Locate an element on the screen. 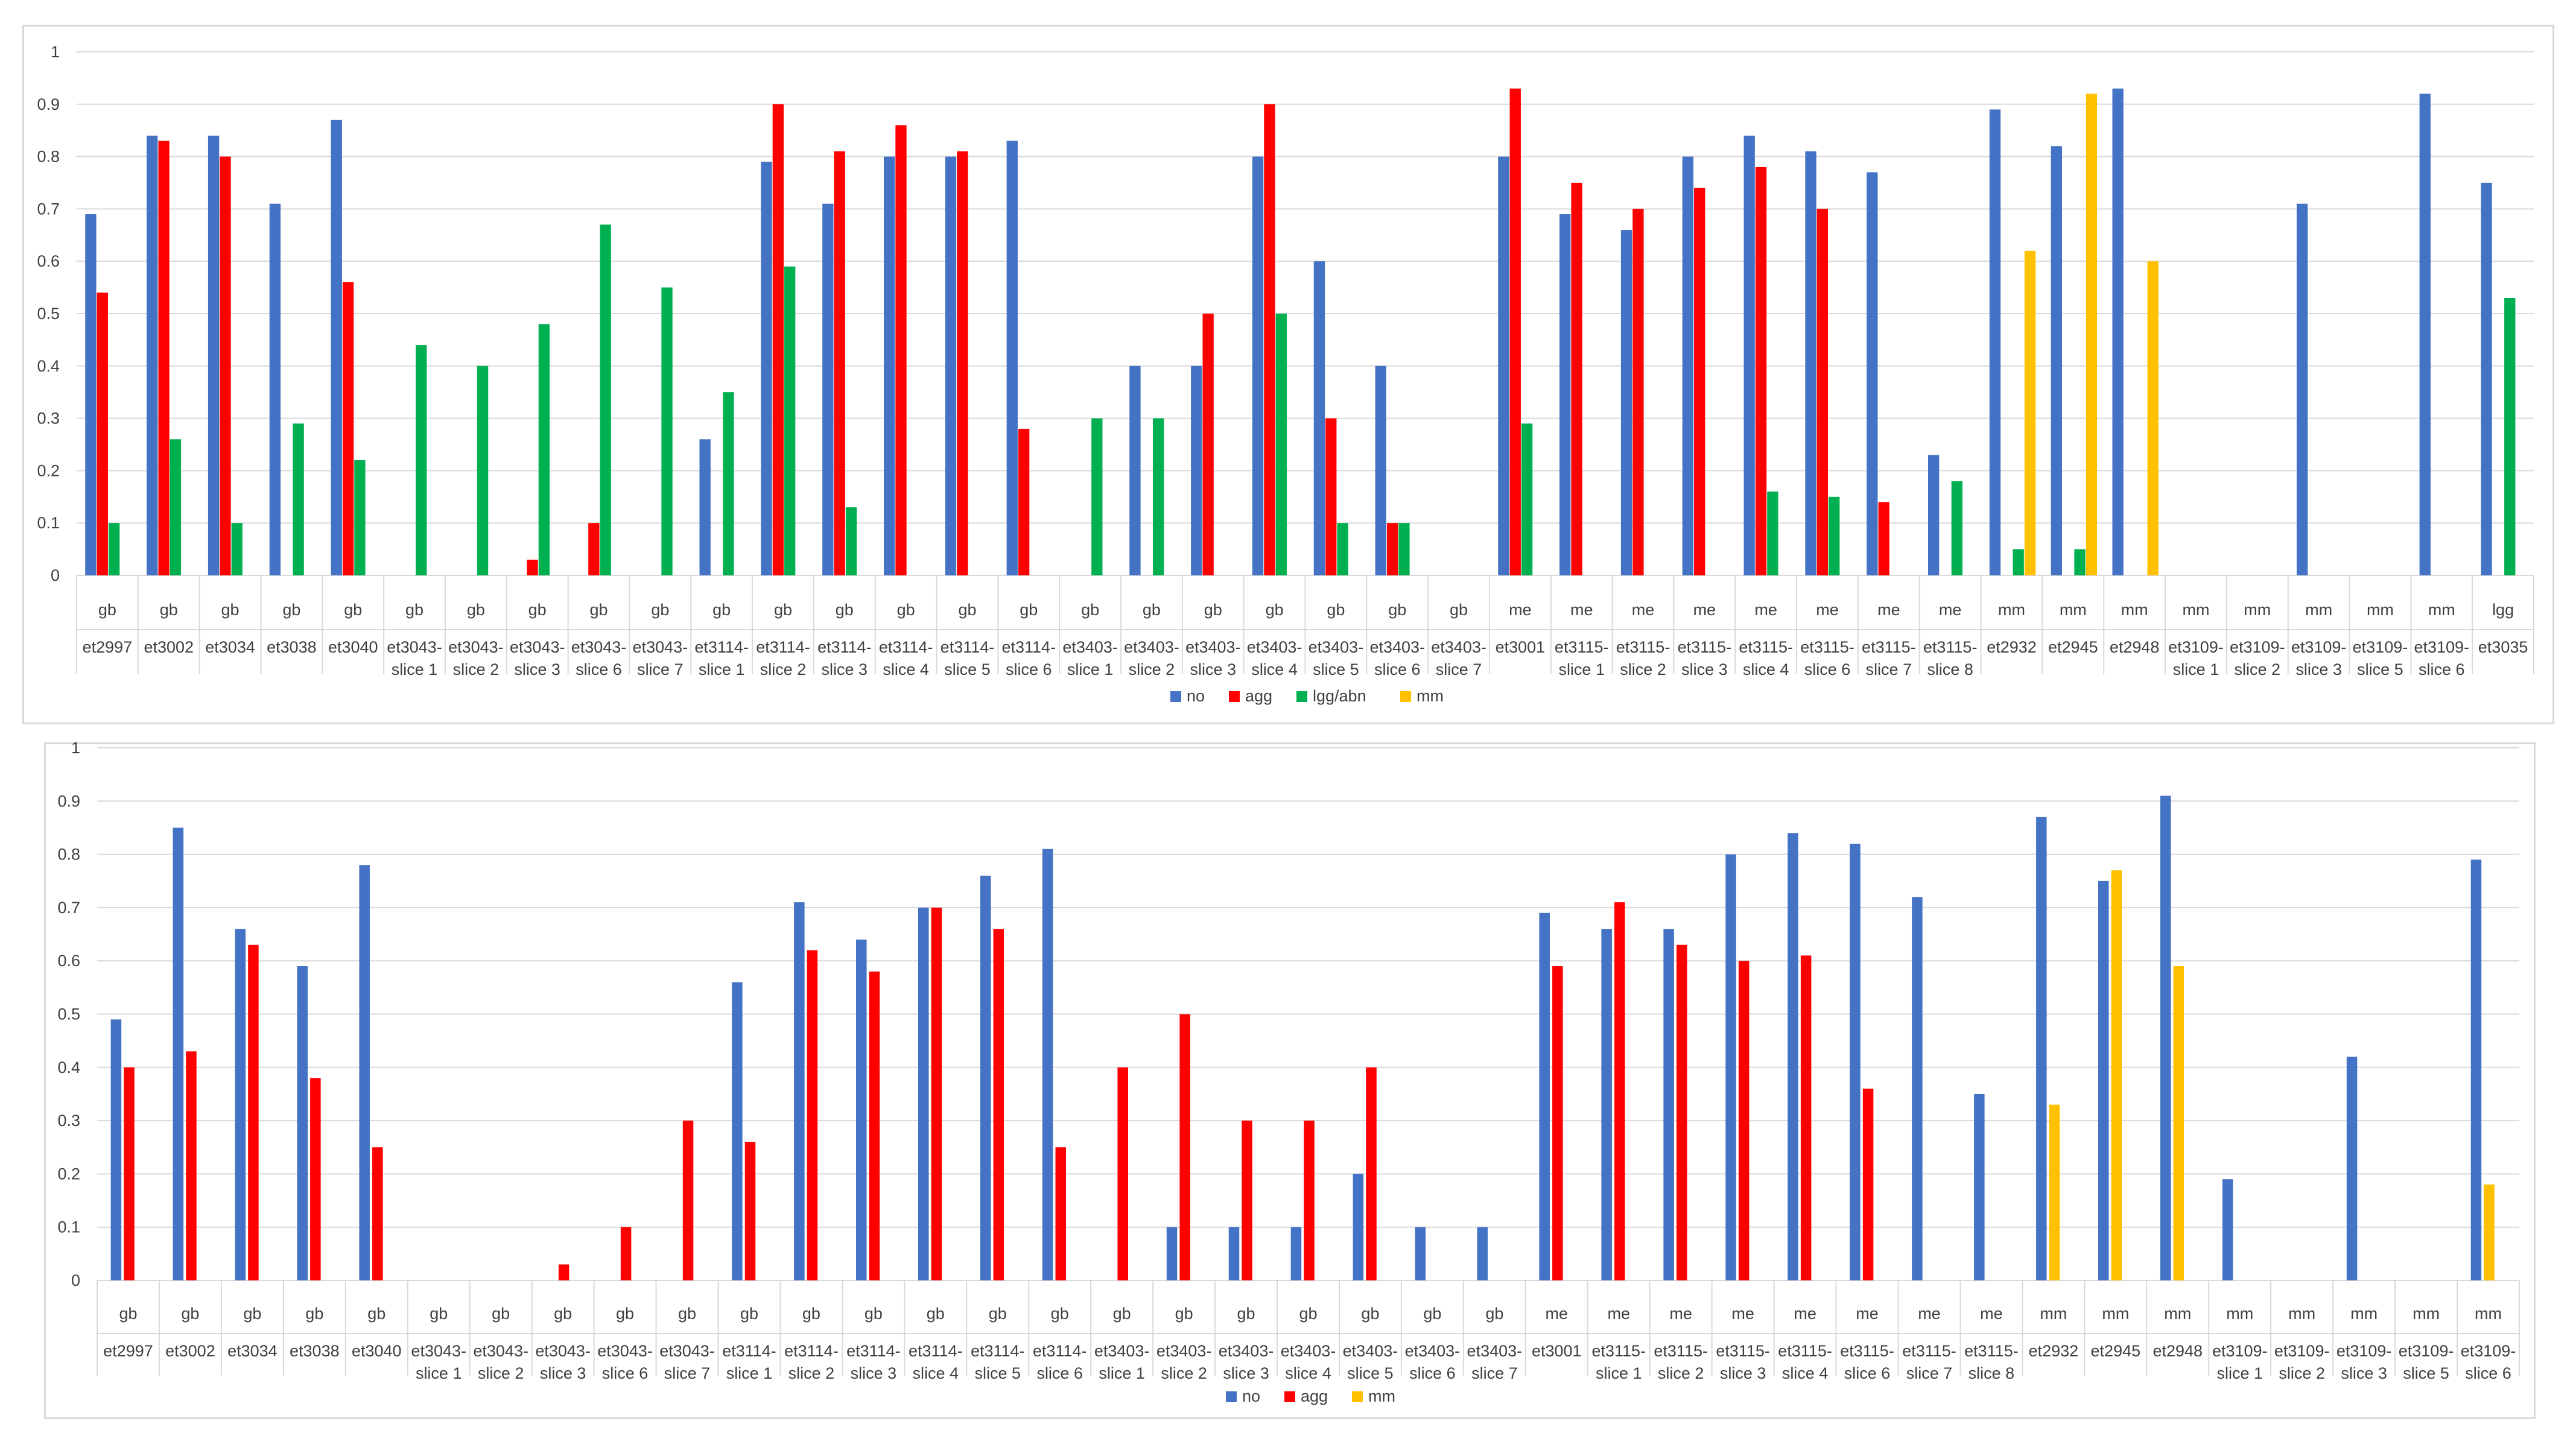 This screenshot has width=2576, height=1439. category-label: et3035 is located at coordinates (2503, 647).